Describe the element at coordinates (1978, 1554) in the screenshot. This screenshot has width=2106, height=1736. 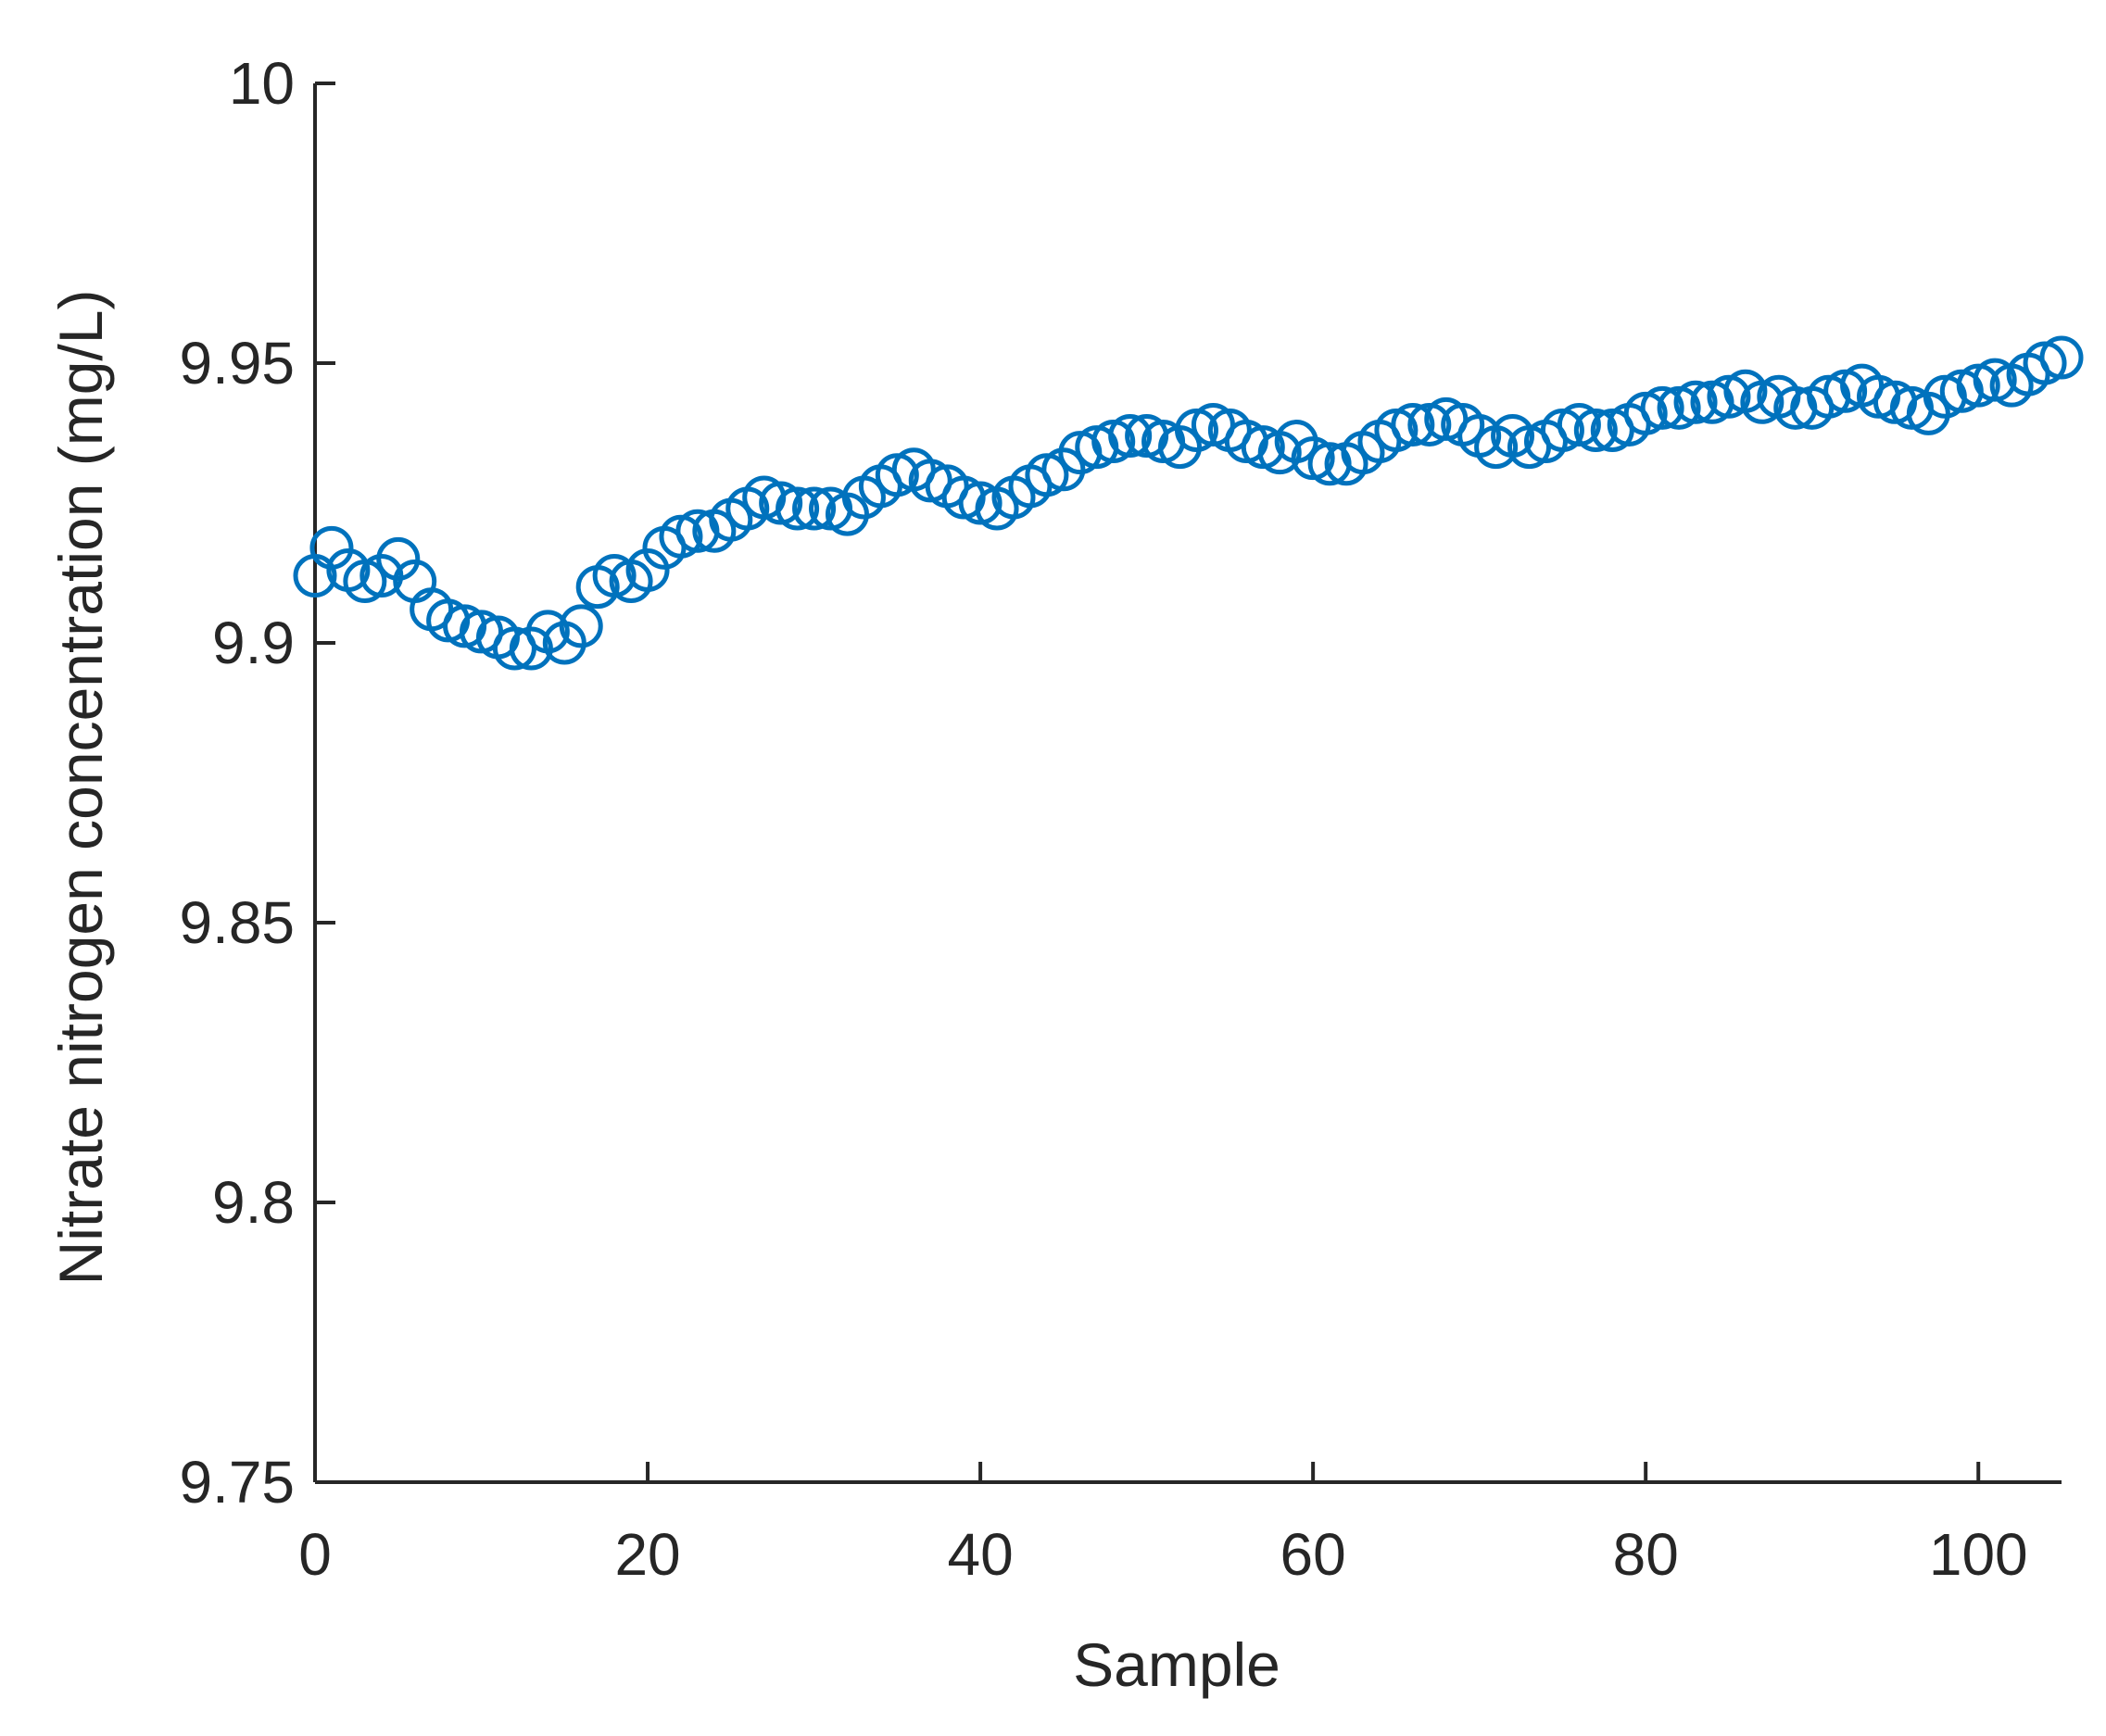
I see `x-tick-label: 100` at that location.